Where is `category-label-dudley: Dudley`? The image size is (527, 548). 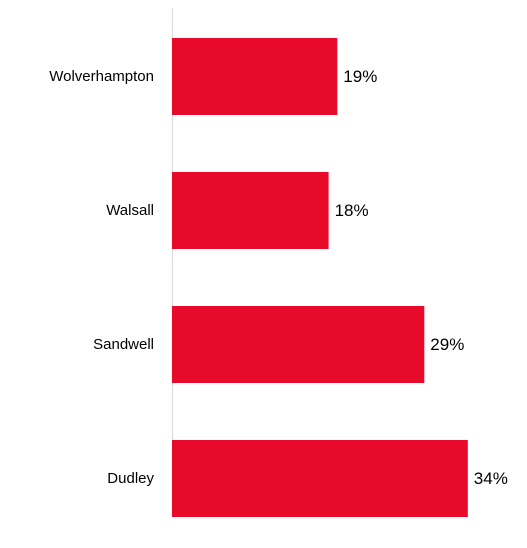 category-label-dudley: Dudley is located at coordinates (130, 478).